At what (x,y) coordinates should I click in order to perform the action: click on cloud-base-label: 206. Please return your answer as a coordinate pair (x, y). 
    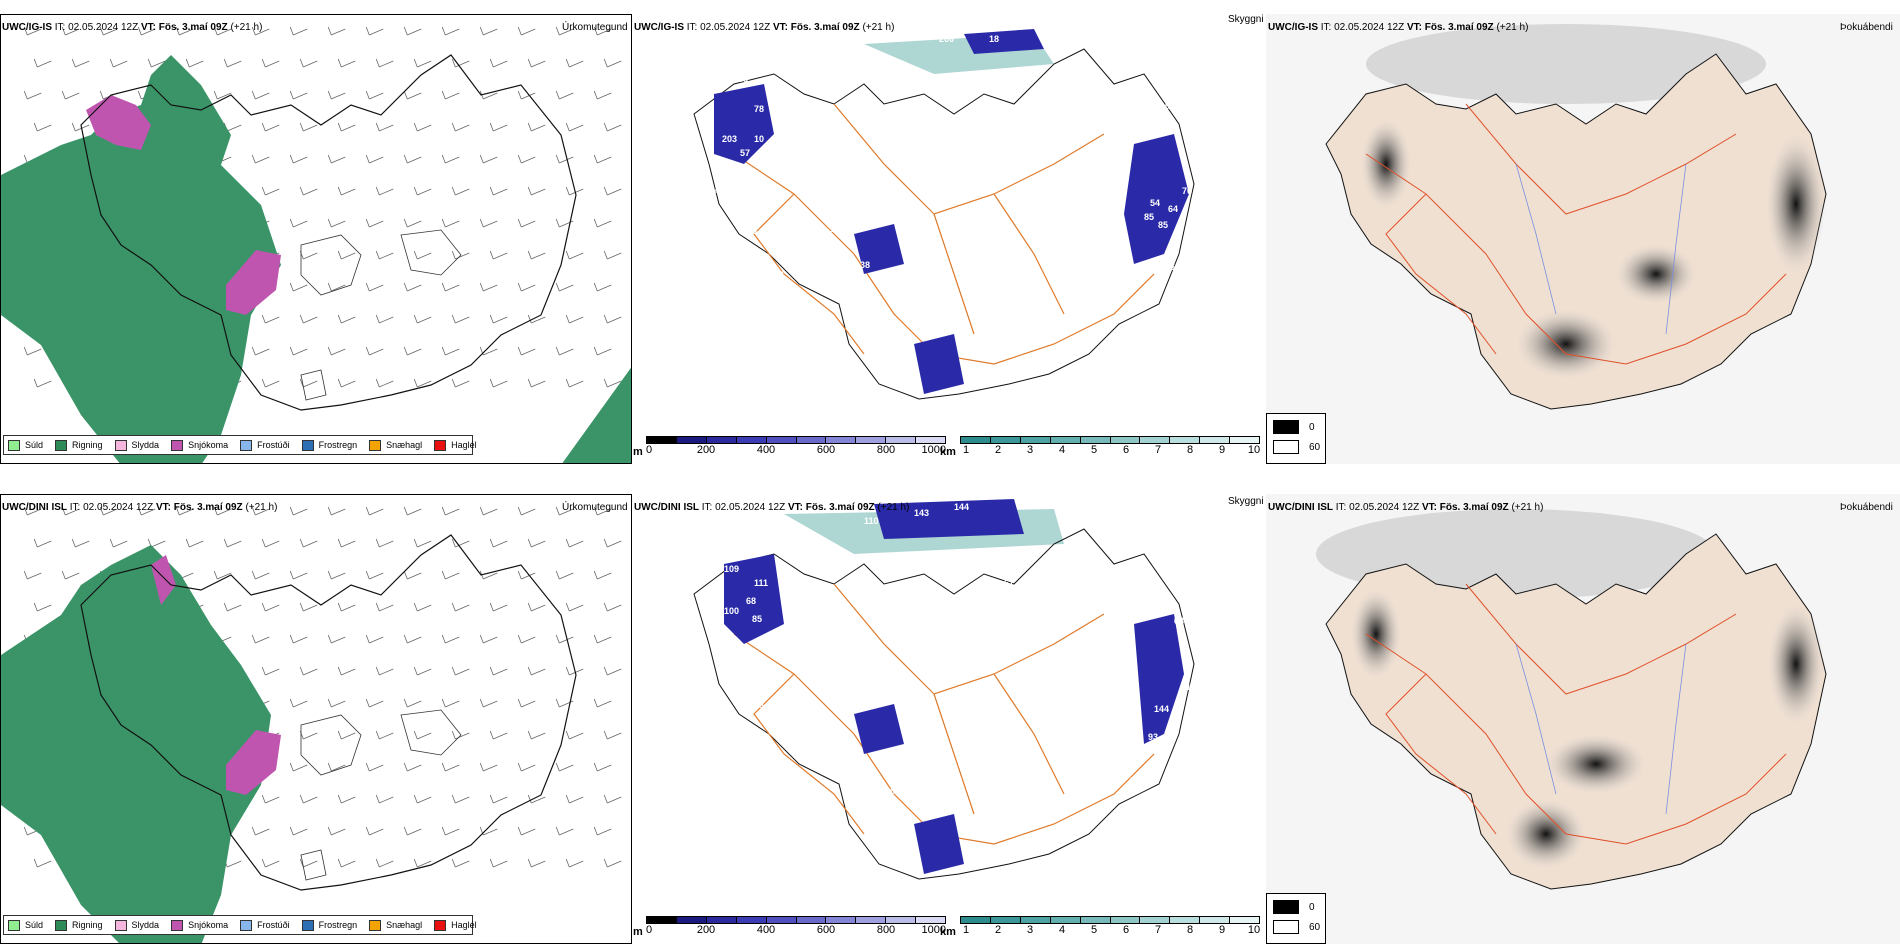
    Looking at the image, I should click on (946, 39).